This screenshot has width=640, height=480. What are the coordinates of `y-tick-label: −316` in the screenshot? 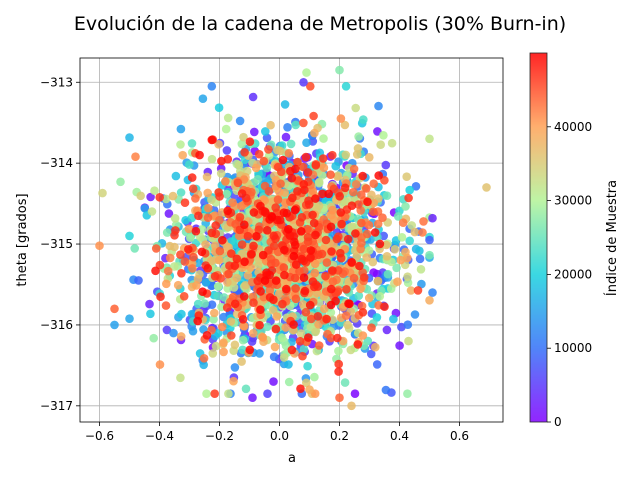 It's located at (56, 325).